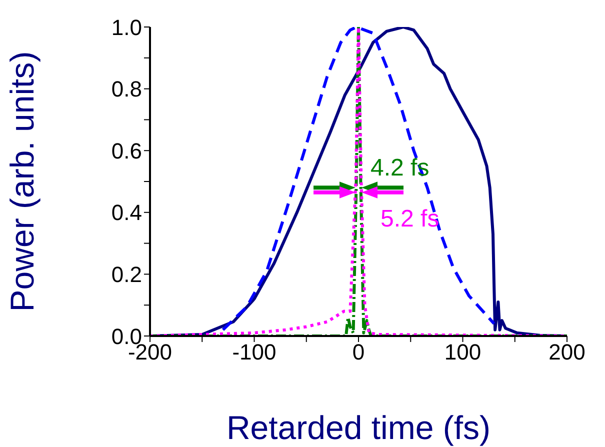 The width and height of the screenshot is (605, 447). What do you see at coordinates (358, 427) in the screenshot?
I see `x-axis-title: Retarded time (fs)` at bounding box center [358, 427].